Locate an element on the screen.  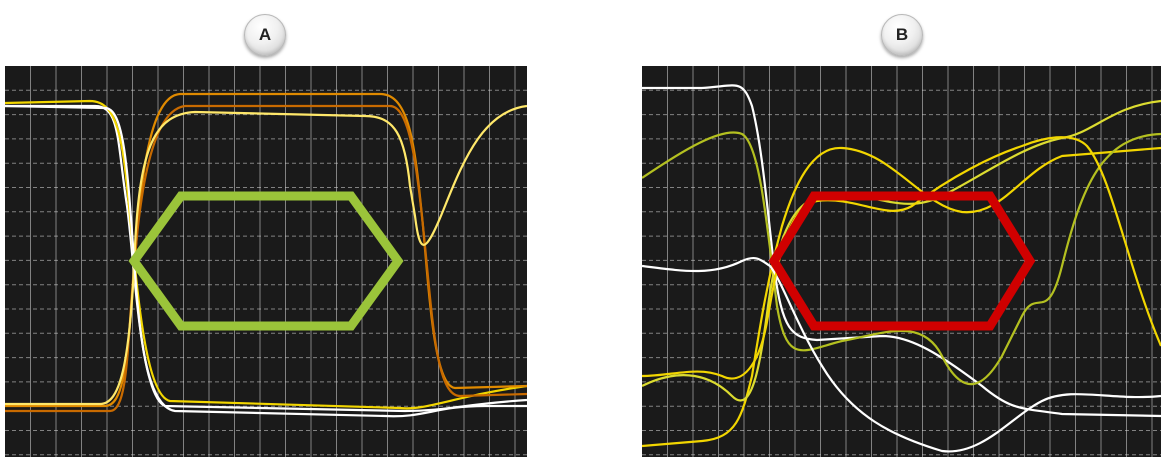
panel-b-label: B is located at coordinates (902, 34).